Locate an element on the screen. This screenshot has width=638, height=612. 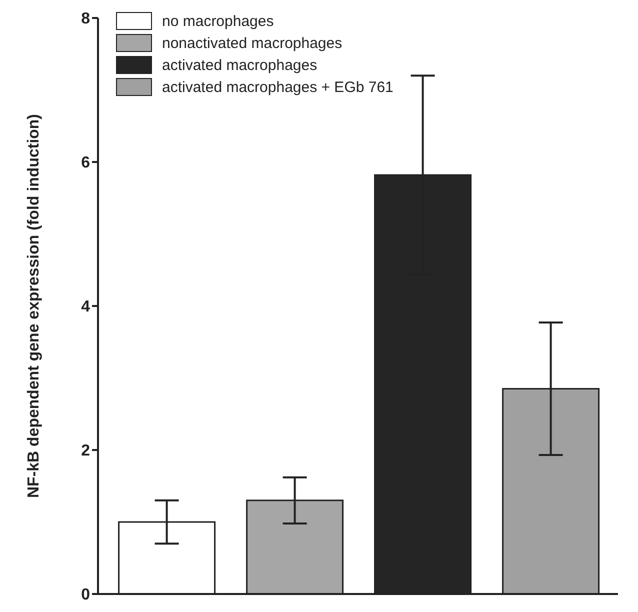
y-tick-label: 4 is located at coordinates (85, 307).